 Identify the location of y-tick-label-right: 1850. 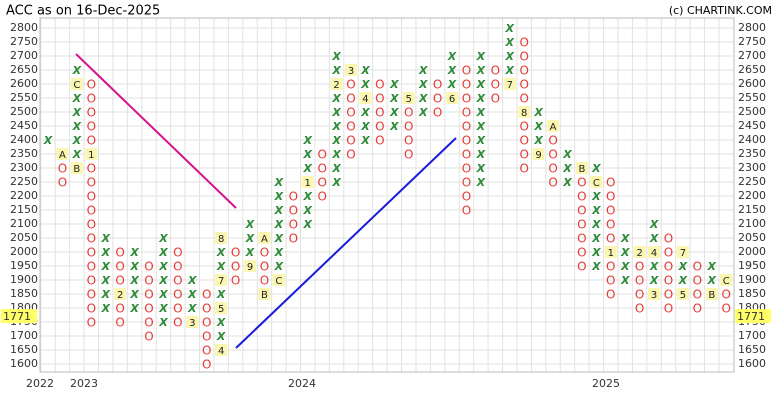
(752, 293).